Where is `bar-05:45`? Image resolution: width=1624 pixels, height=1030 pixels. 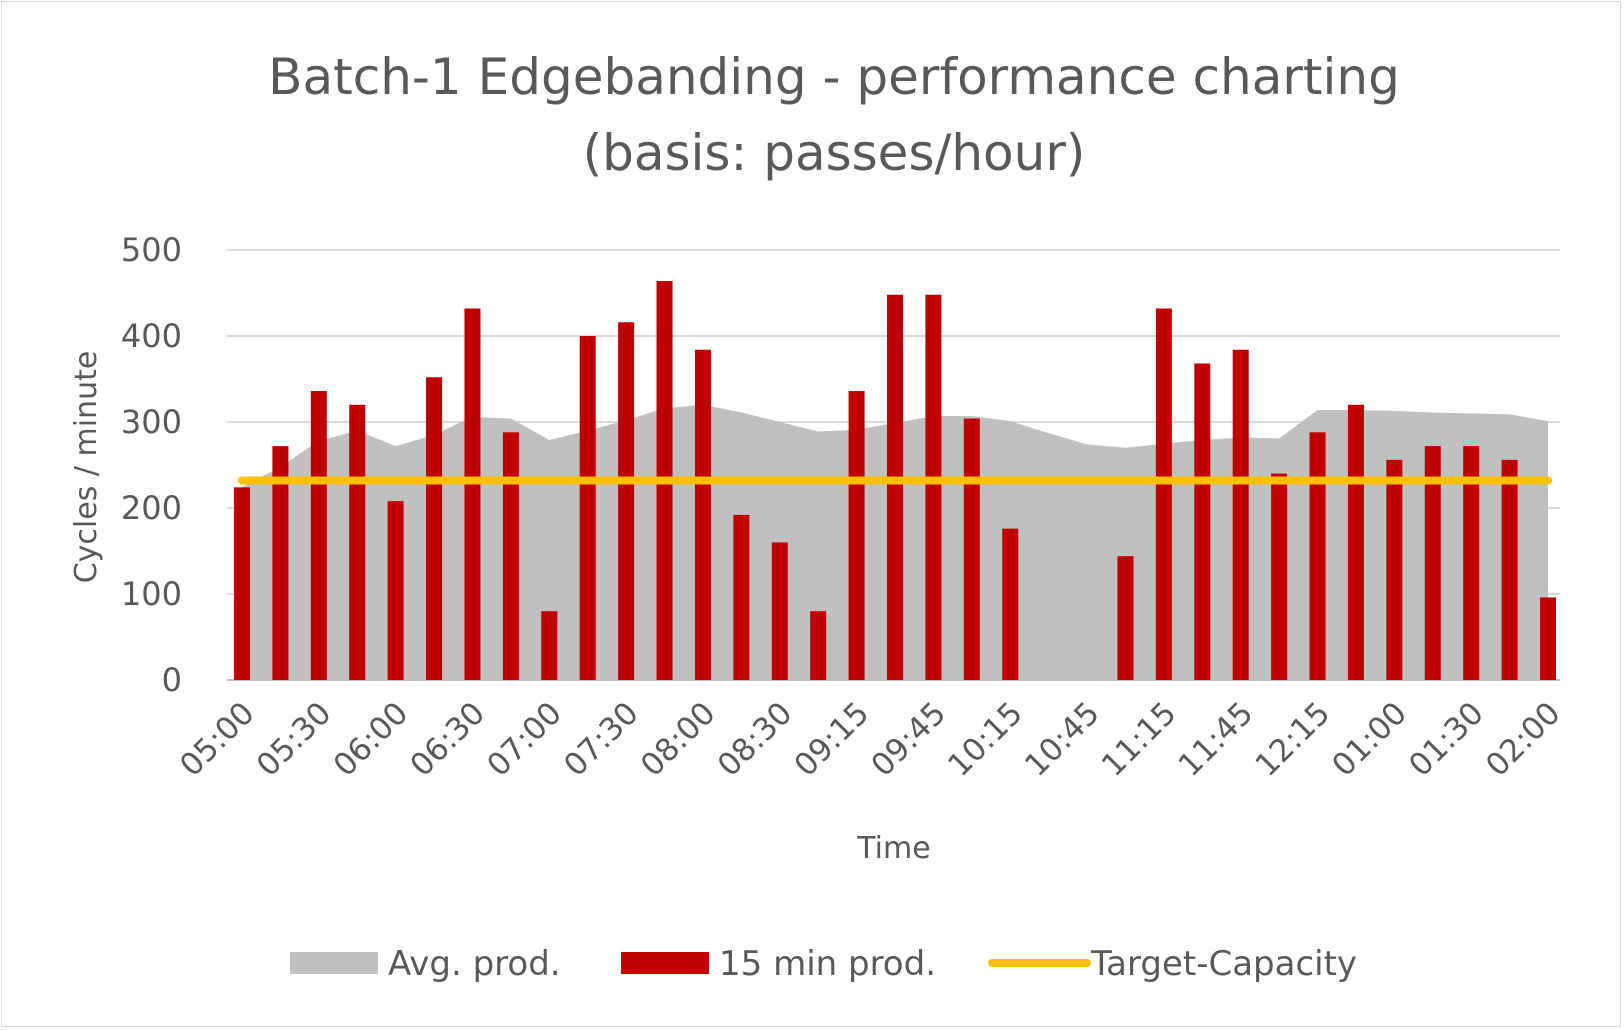
bar-05:45 is located at coordinates (357, 542).